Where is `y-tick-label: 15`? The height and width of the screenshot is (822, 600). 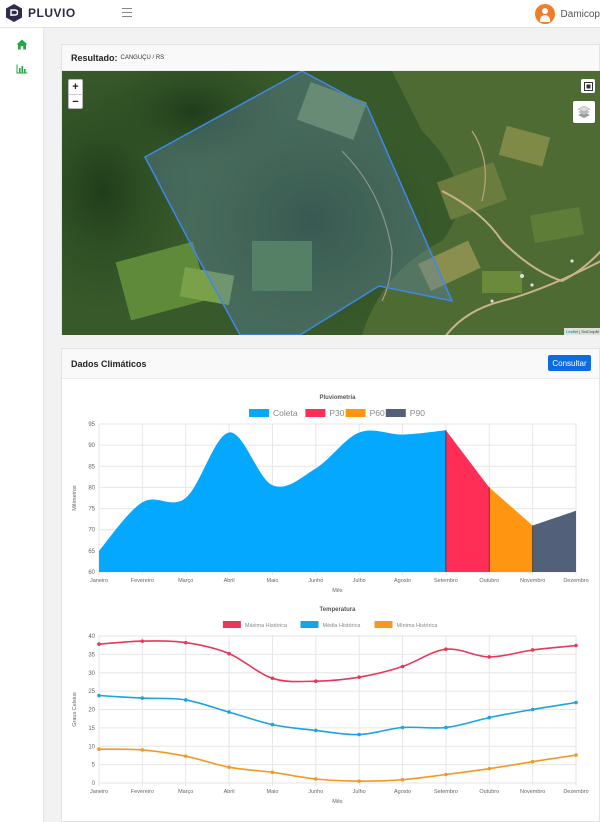
y-tick-label: 15 is located at coordinates (91, 729).